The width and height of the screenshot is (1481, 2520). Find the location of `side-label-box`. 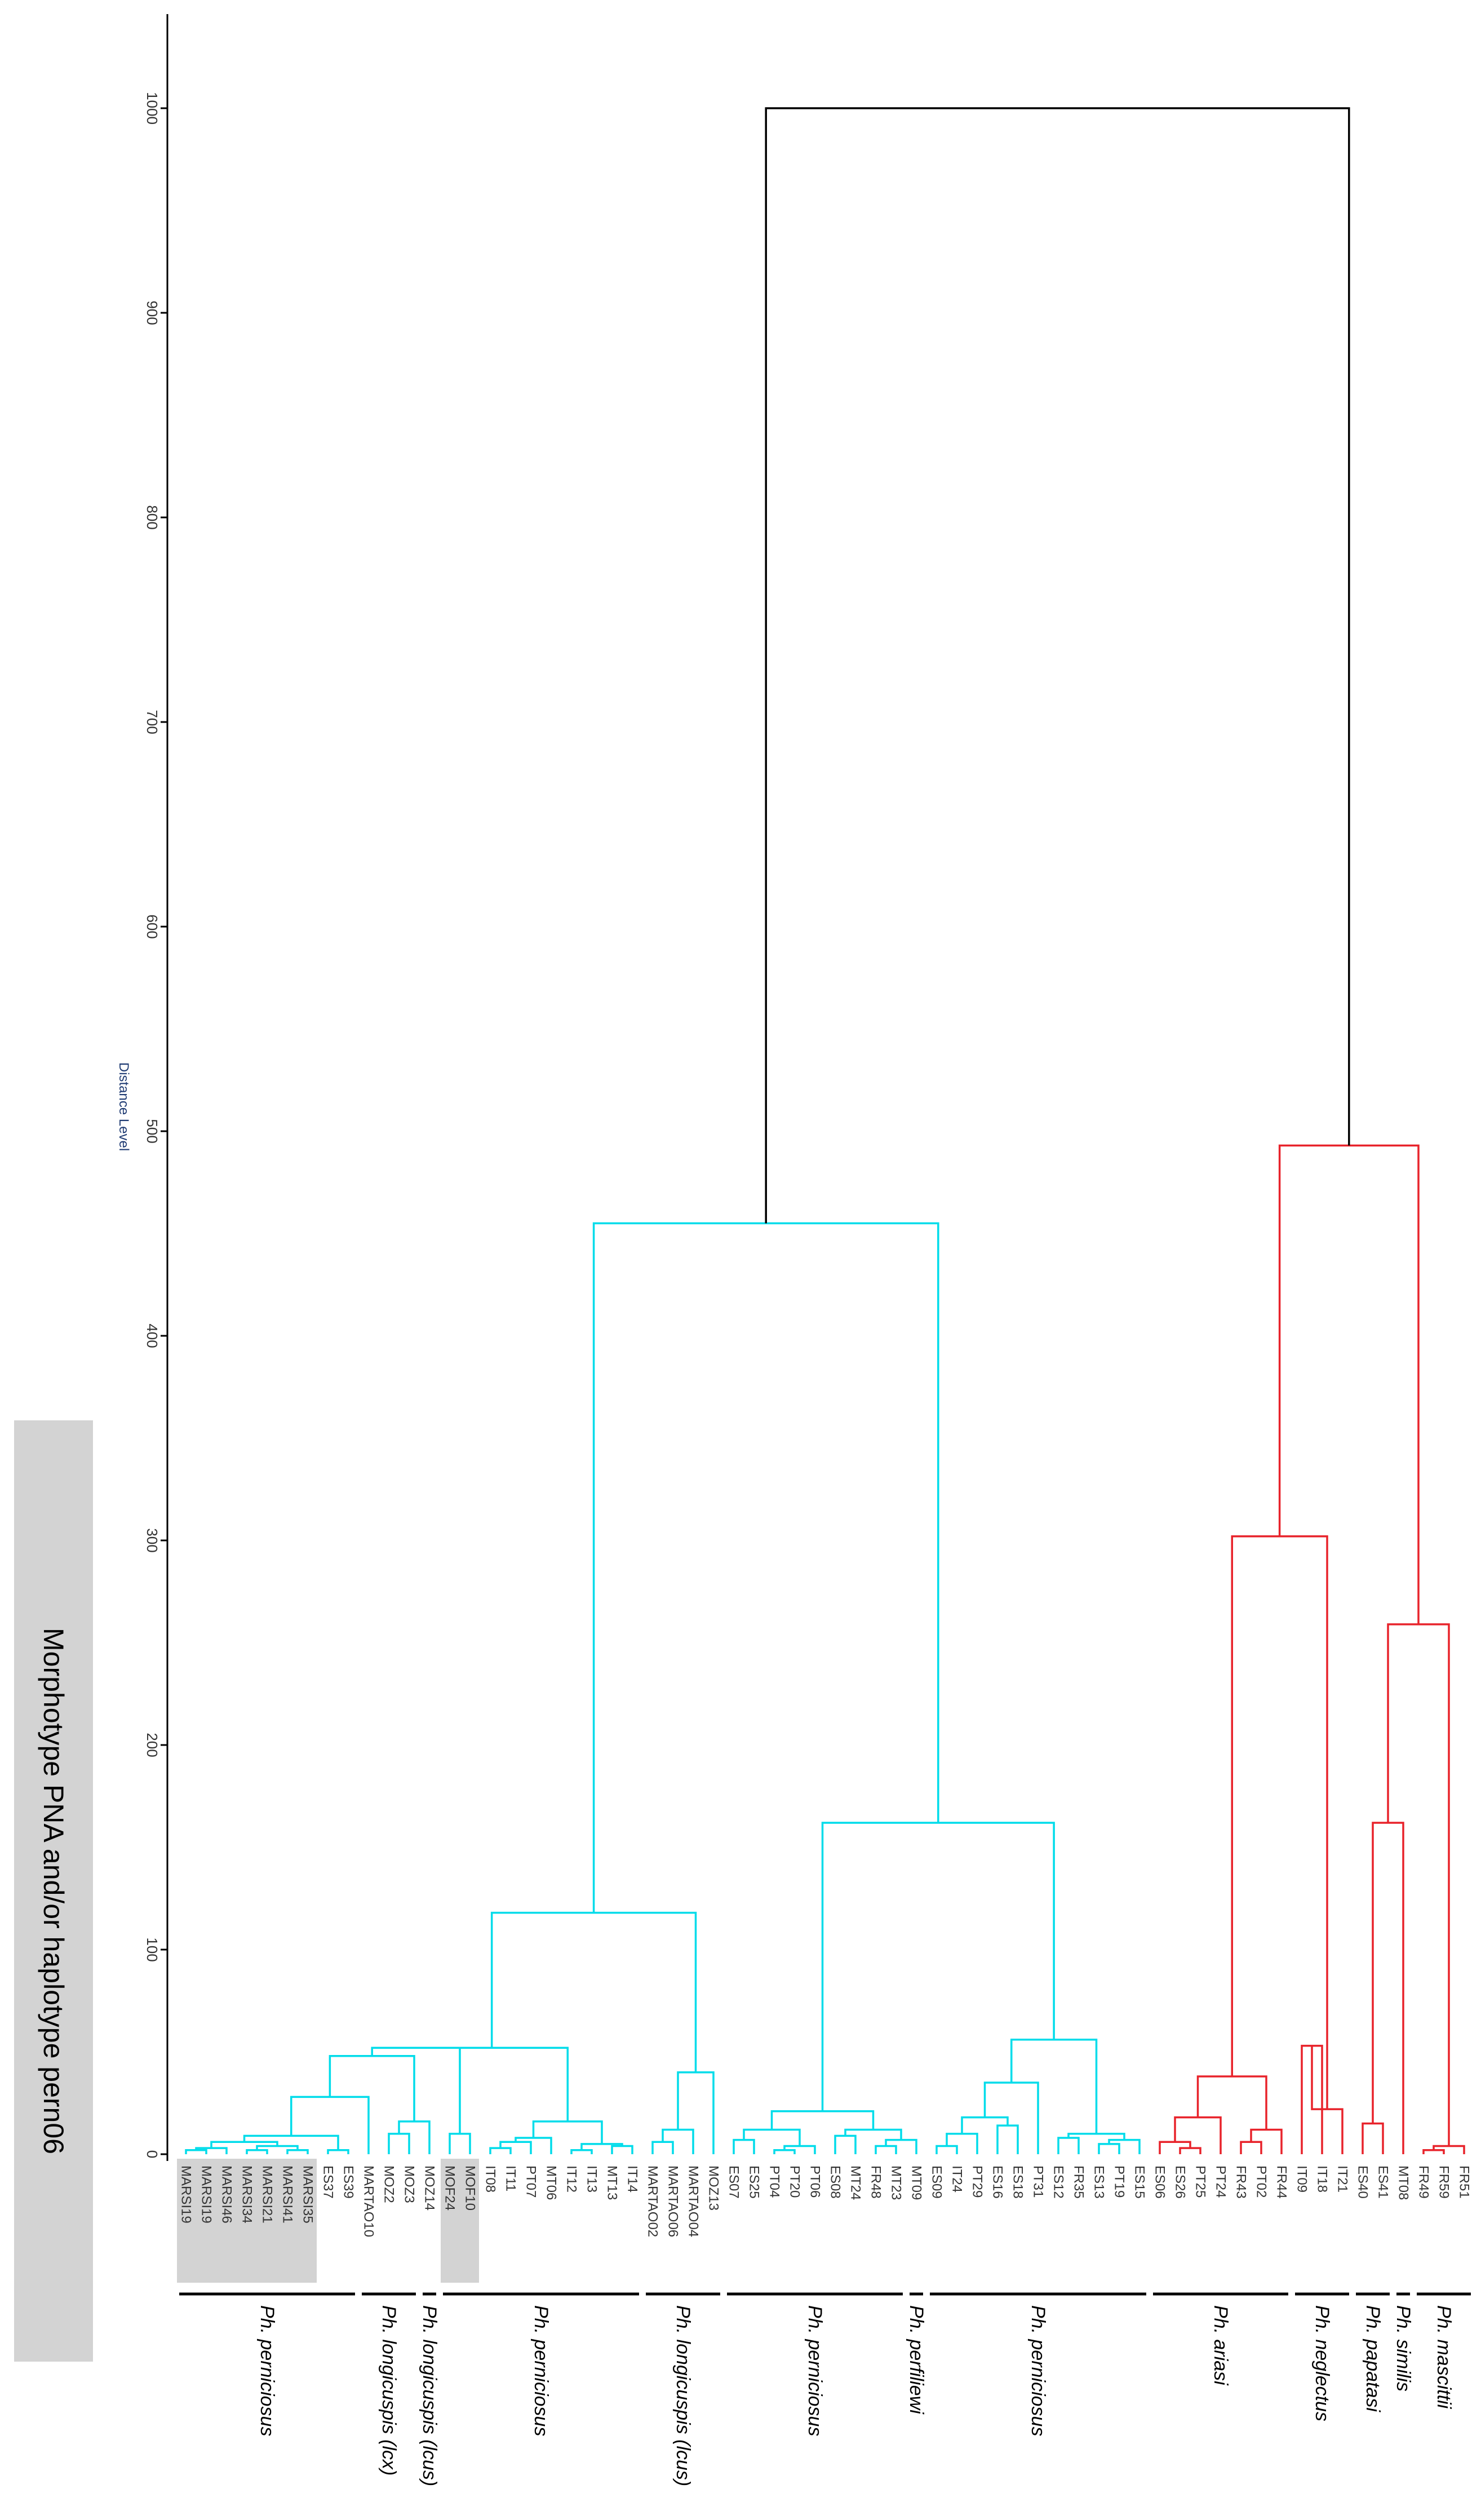

side-label-box is located at coordinates (53, 1891).